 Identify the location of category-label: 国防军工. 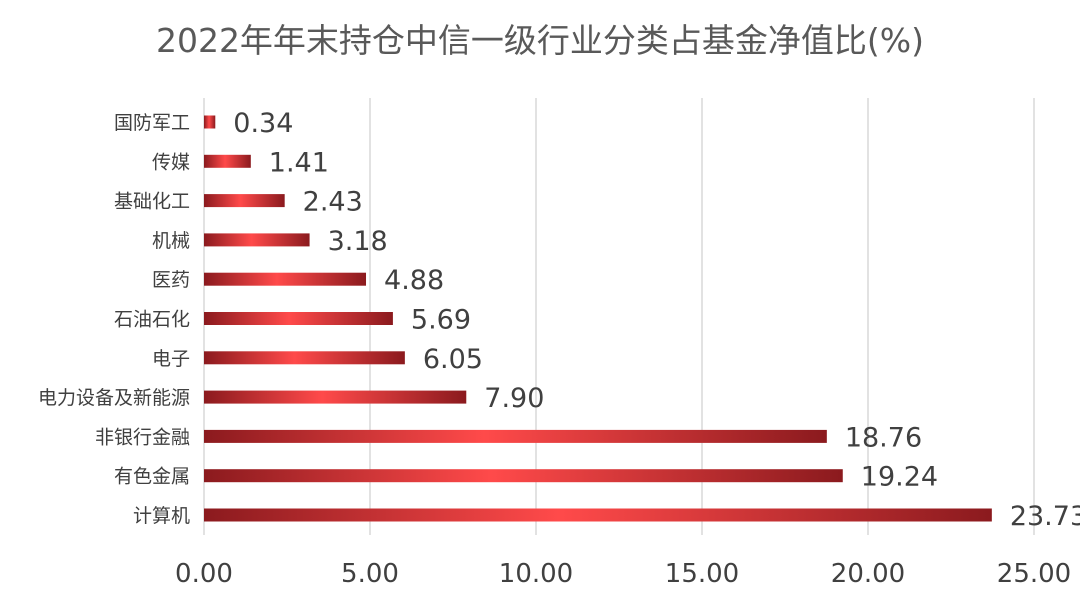
(152, 123).